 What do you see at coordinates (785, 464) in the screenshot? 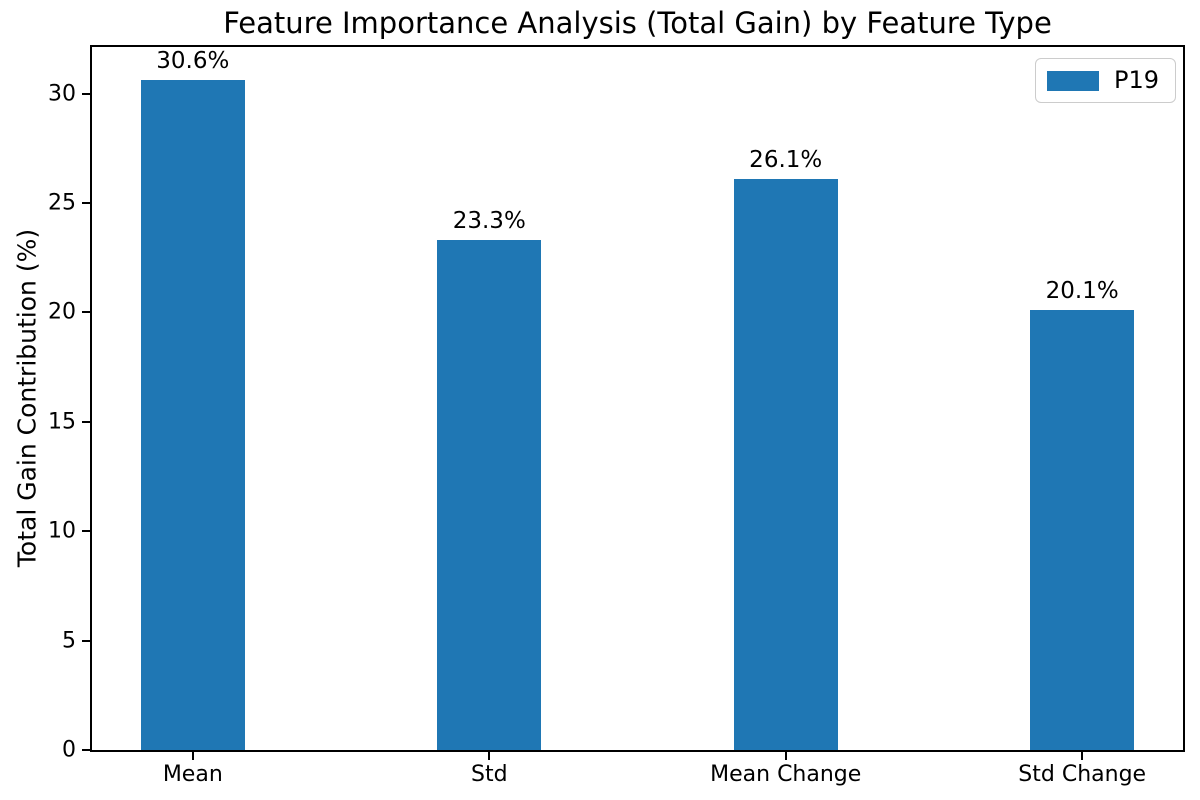
I see `bar-mean-change` at bounding box center [785, 464].